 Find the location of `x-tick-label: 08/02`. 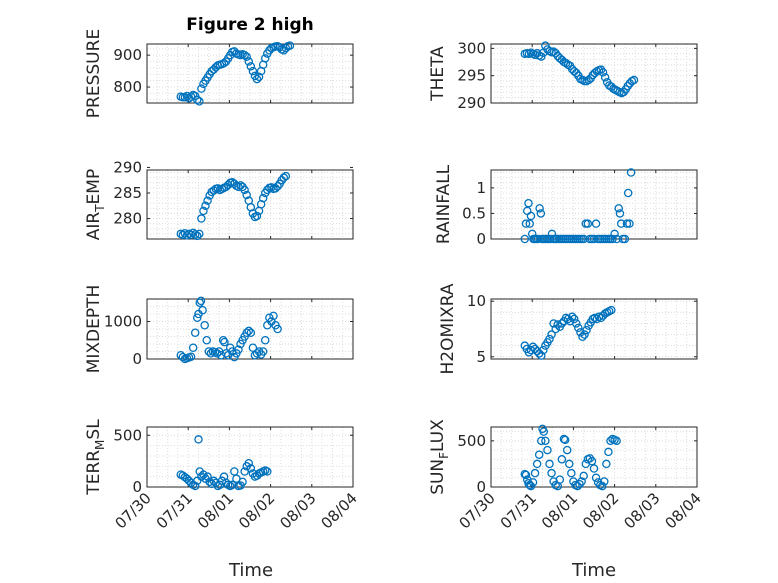

x-tick-label: 08/02 is located at coordinates (600, 510).